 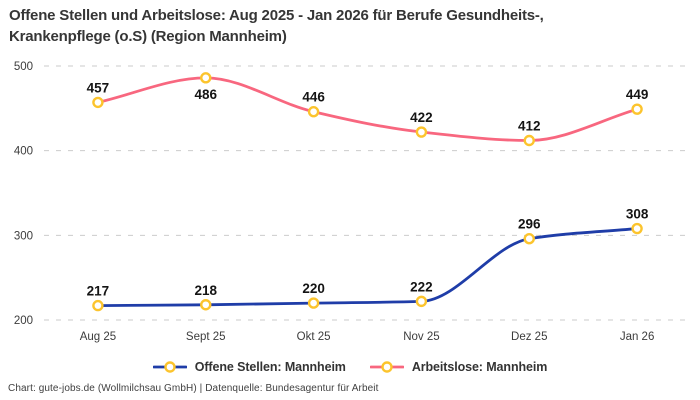 What do you see at coordinates (23, 236) in the screenshot?
I see `y-tick-label: 300` at bounding box center [23, 236].